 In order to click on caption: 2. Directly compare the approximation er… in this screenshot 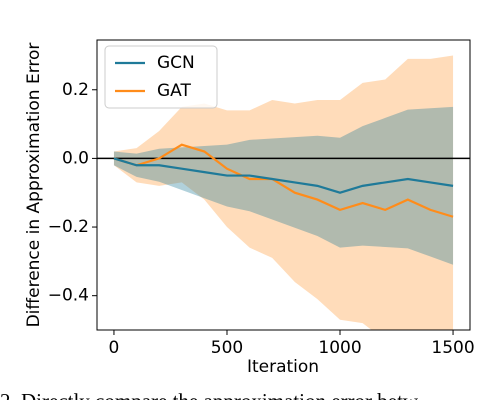, I will do `click(209, 394)`.